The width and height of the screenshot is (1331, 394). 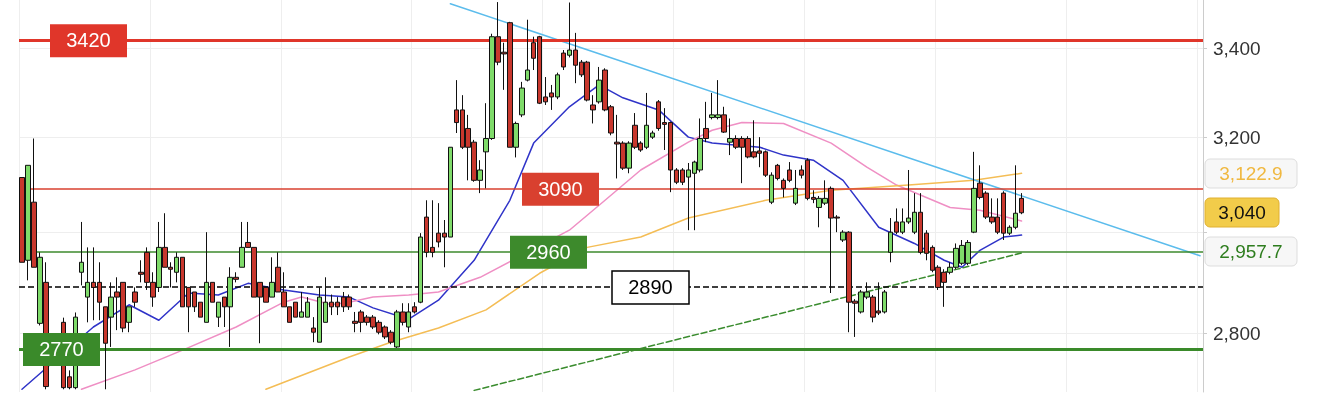 I want to click on ref-line-label: 2890, so click(x=650, y=286).